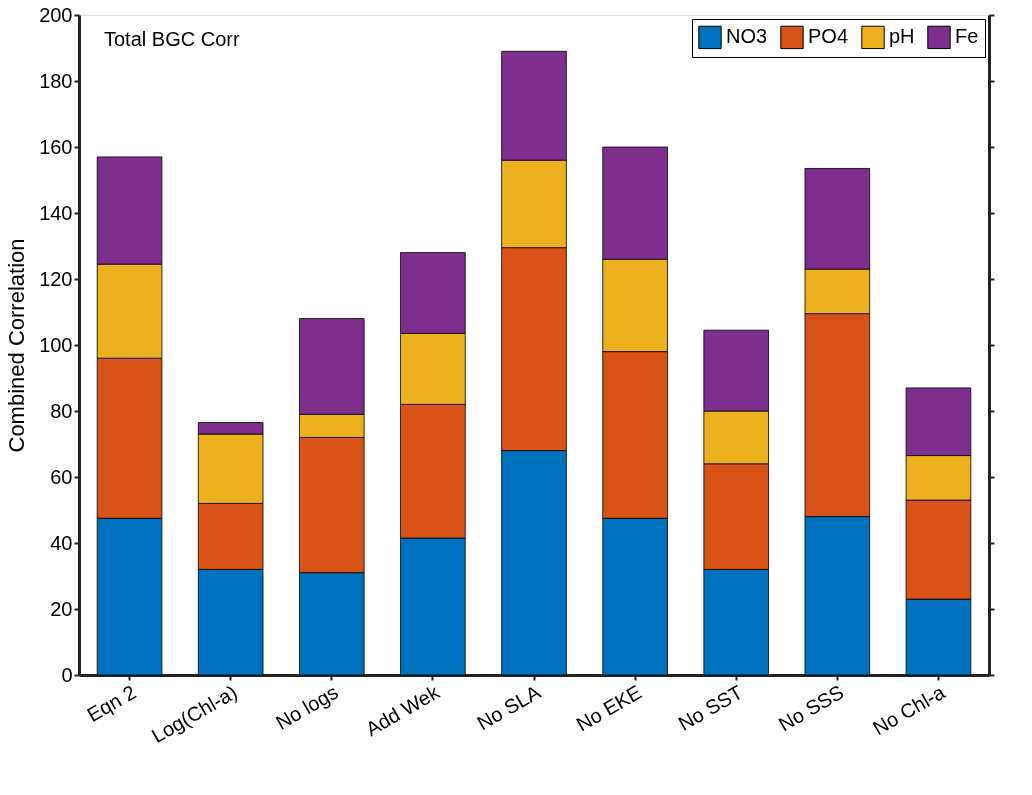 The width and height of the screenshot is (1032, 795). Describe the element at coordinates (967, 36) in the screenshot. I see `legend-label: Fe` at that location.